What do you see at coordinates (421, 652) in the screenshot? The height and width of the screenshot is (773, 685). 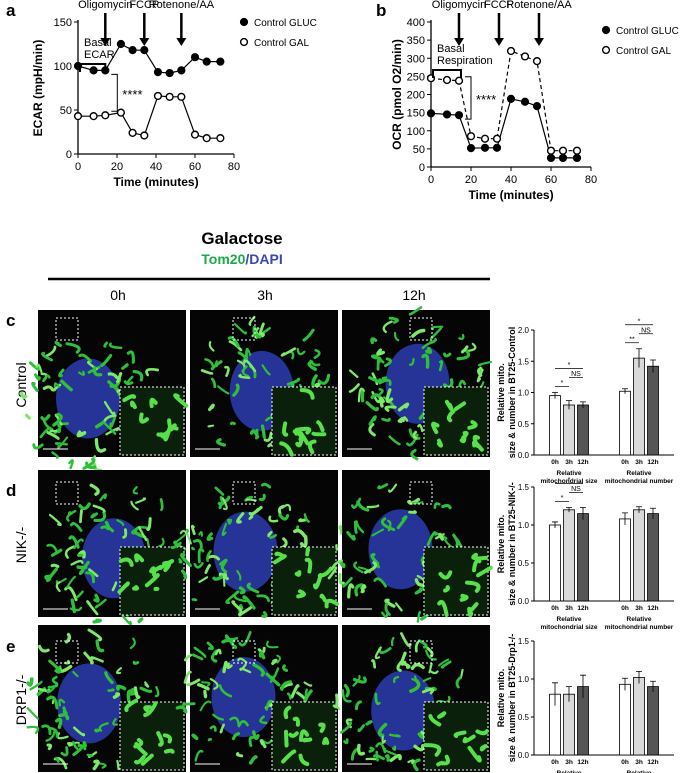 I see `roi-box` at bounding box center [421, 652].